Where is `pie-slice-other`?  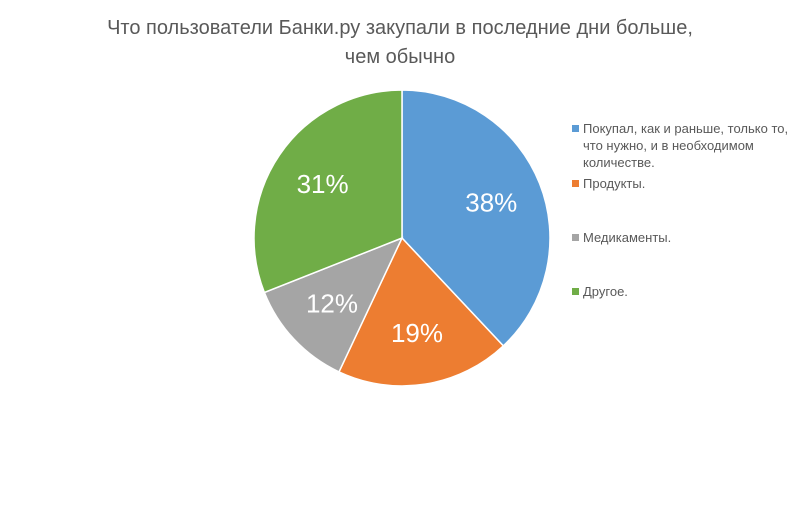 pie-slice-other is located at coordinates (328, 191).